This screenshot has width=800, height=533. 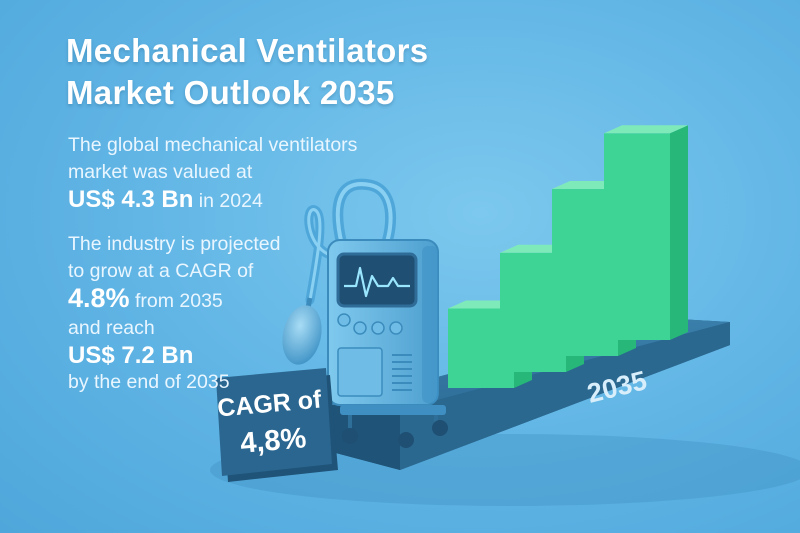 I want to click on projection-line-1: The industry is projected, so click(x=174, y=244).